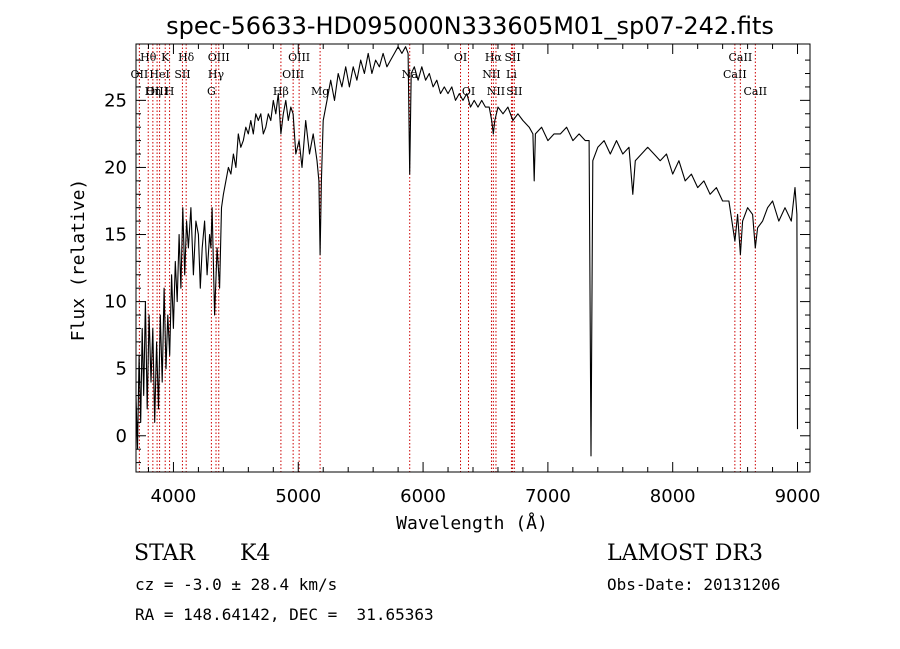 The image size is (900, 649). Describe the element at coordinates (186, 57) in the screenshot. I see `line-label-8: Hδ` at that location.